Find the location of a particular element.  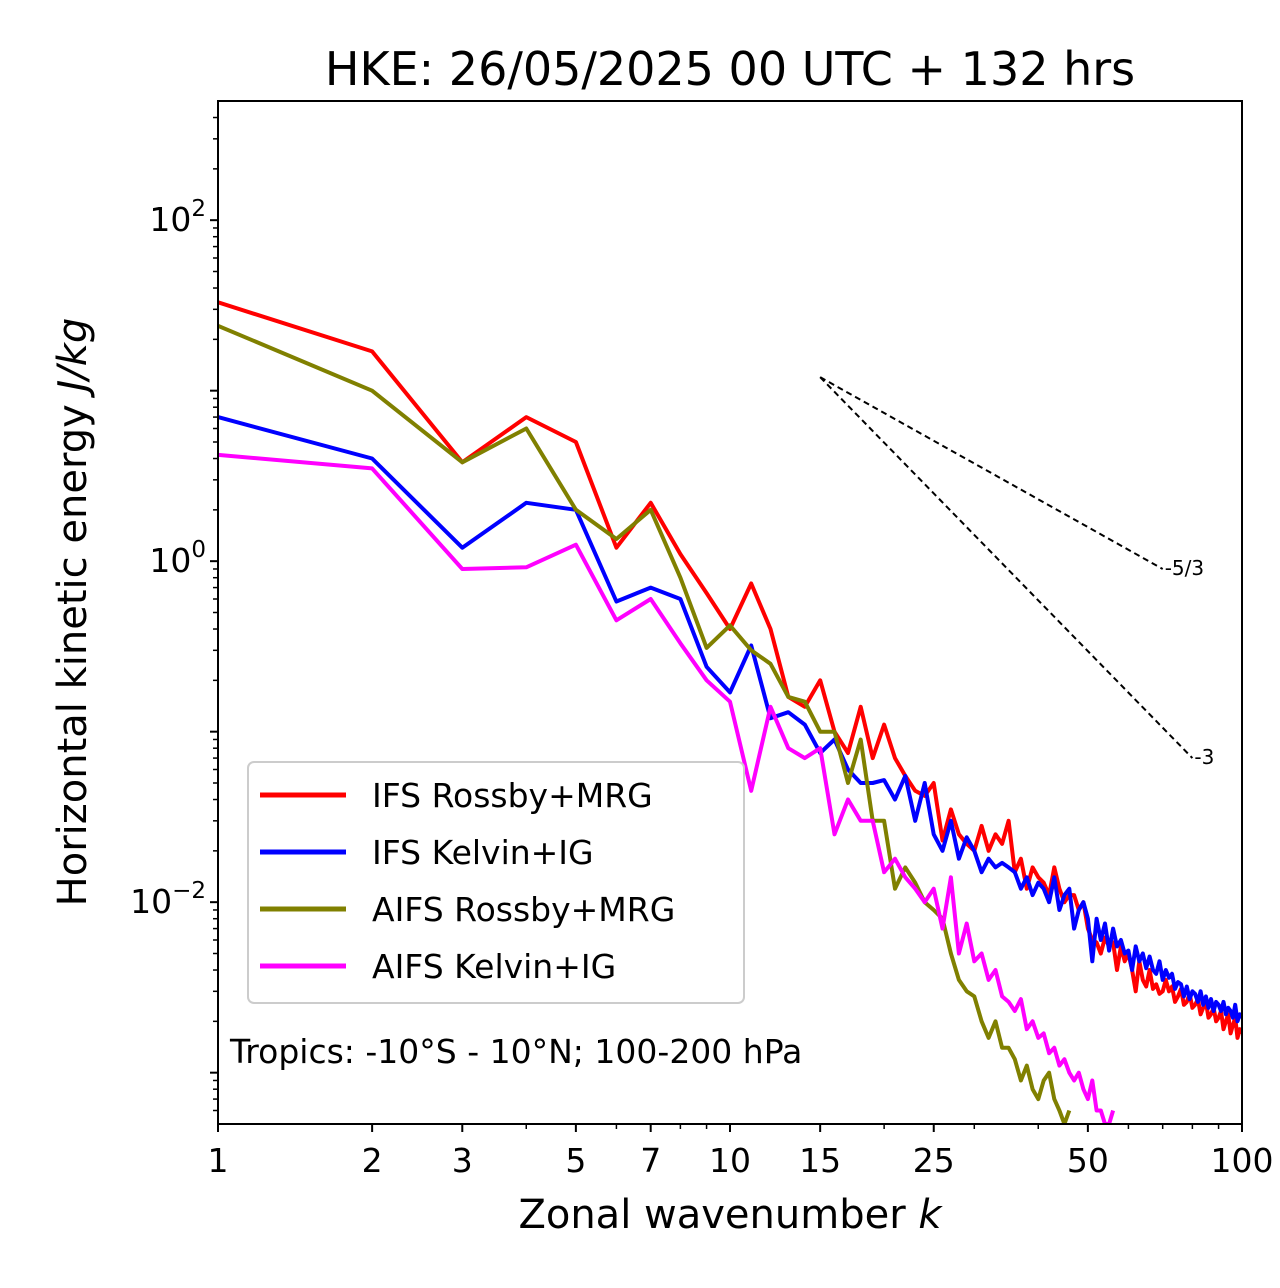

legend-label-2: AIFS Rossby+MRG is located at coordinates (523, 909).